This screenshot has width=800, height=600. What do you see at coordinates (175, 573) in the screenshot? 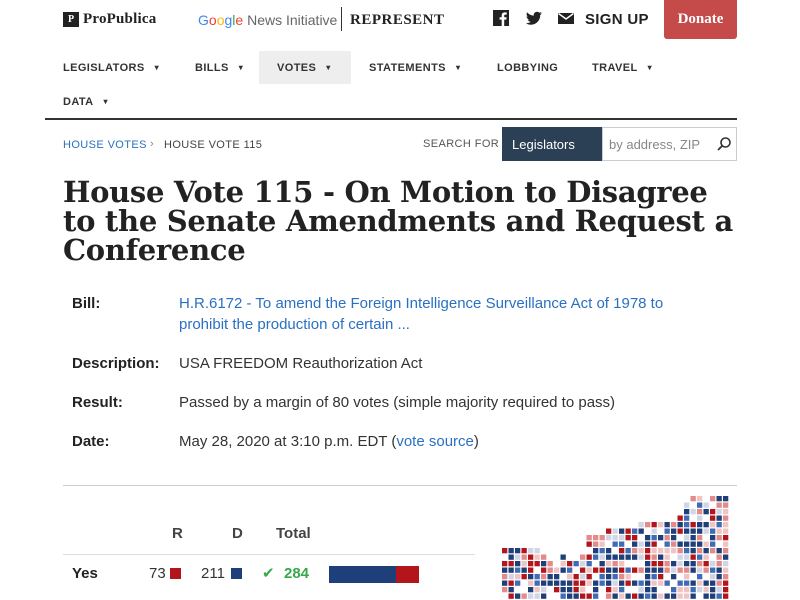
I see `republican-square-icon` at bounding box center [175, 573].